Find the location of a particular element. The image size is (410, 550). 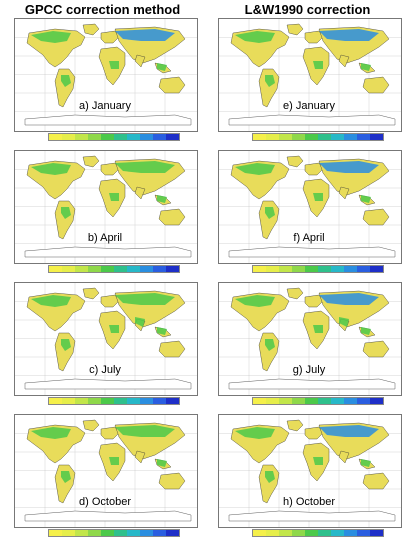

column-title-lw1990: L&W1990 correction is located at coordinates (307, 9).